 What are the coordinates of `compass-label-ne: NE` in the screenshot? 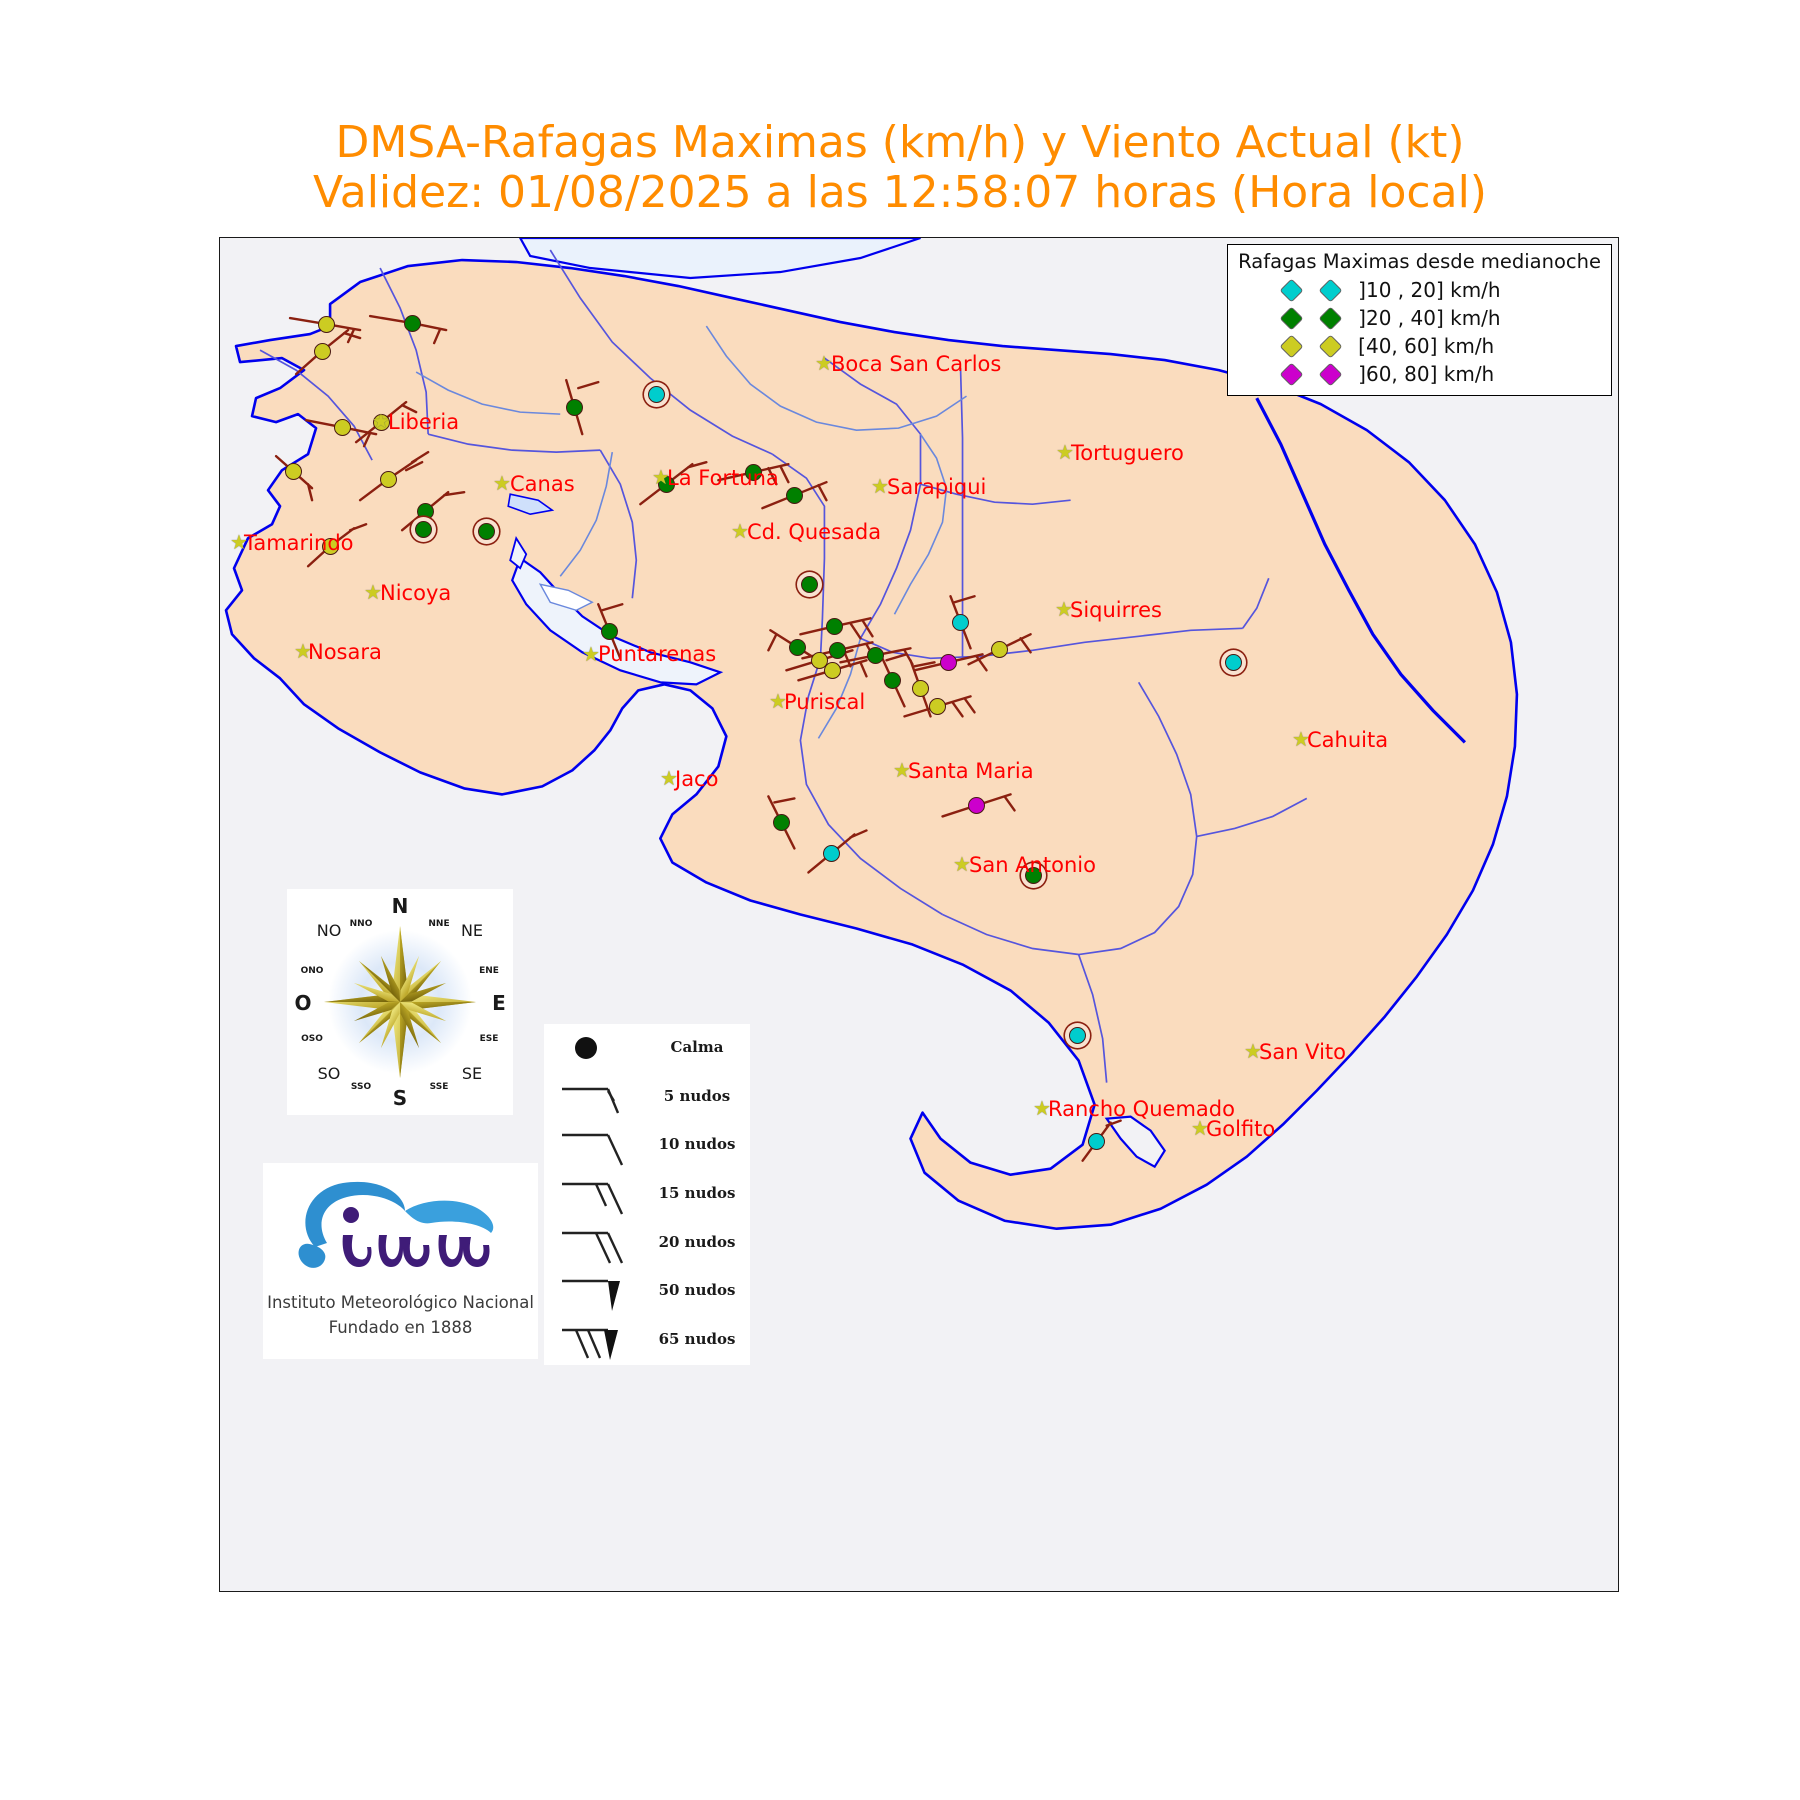 It's located at (472, 930).